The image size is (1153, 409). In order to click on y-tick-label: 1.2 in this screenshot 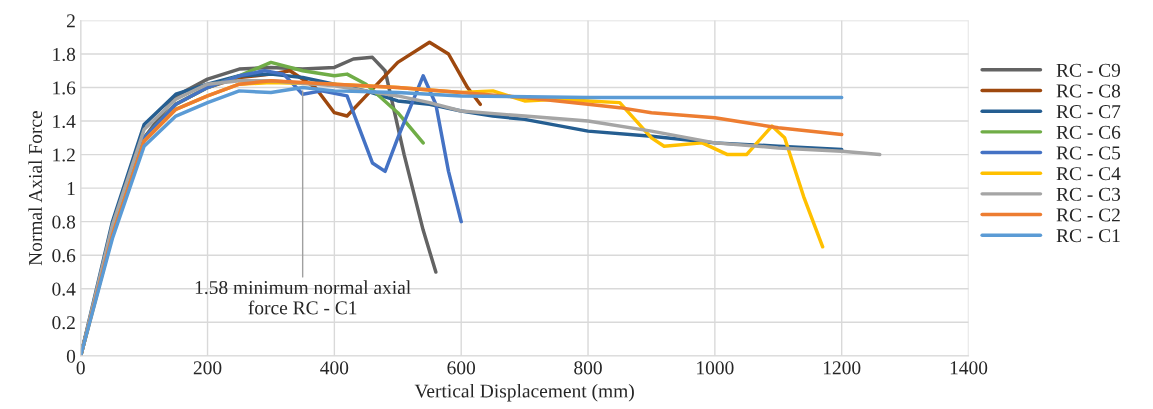, I will do `click(64, 155)`.